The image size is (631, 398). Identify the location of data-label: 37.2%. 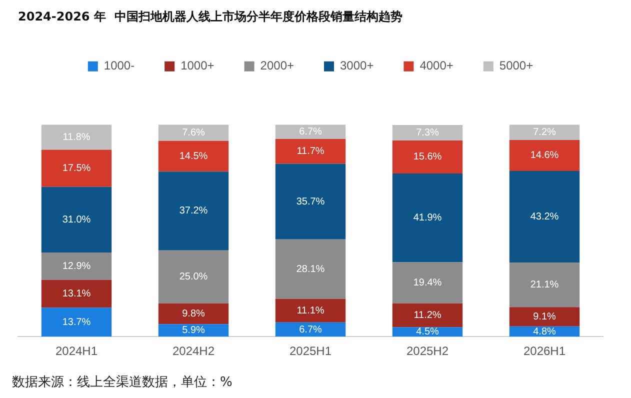
(193, 211).